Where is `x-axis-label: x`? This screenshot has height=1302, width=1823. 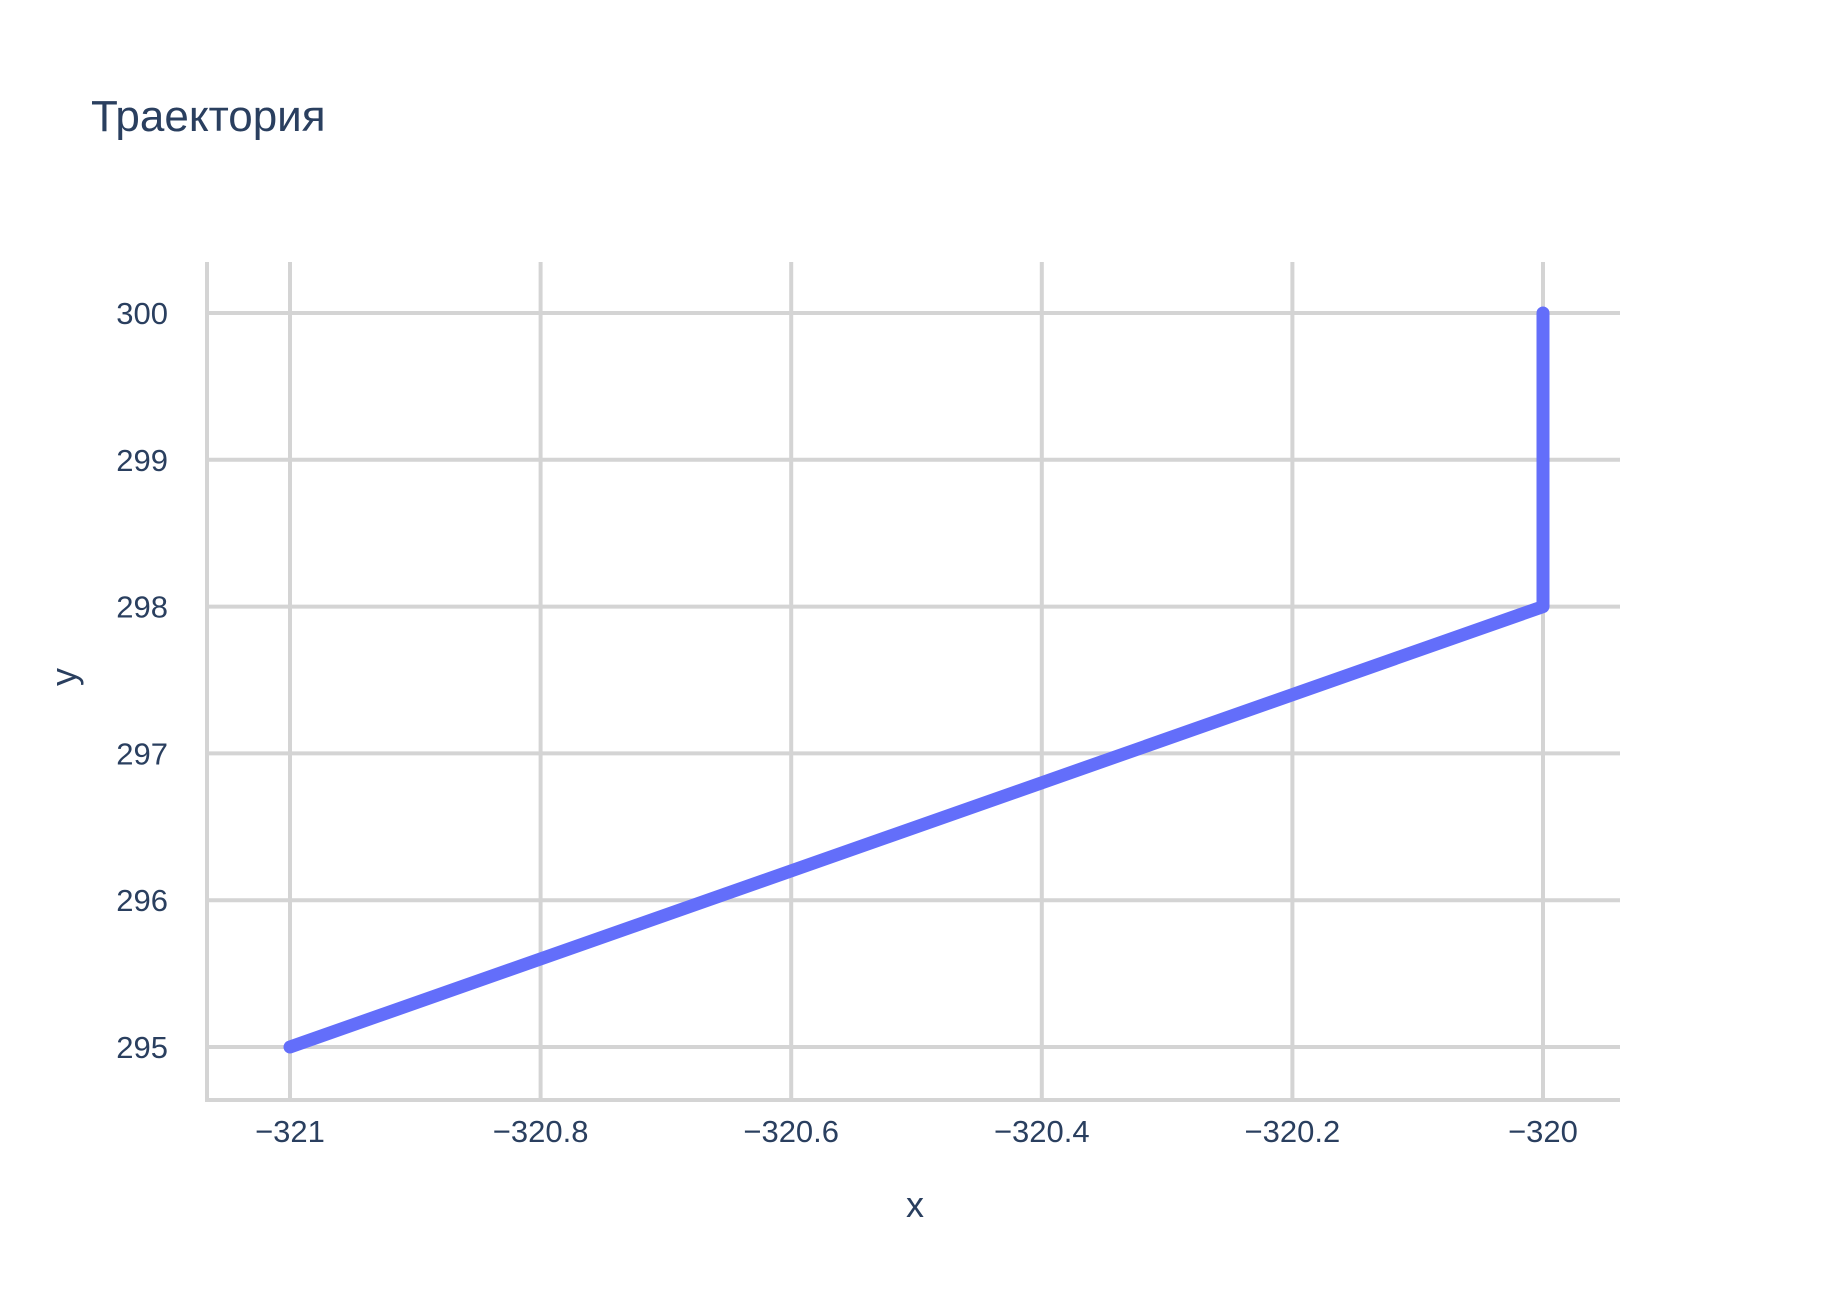 x-axis-label: x is located at coordinates (915, 1204).